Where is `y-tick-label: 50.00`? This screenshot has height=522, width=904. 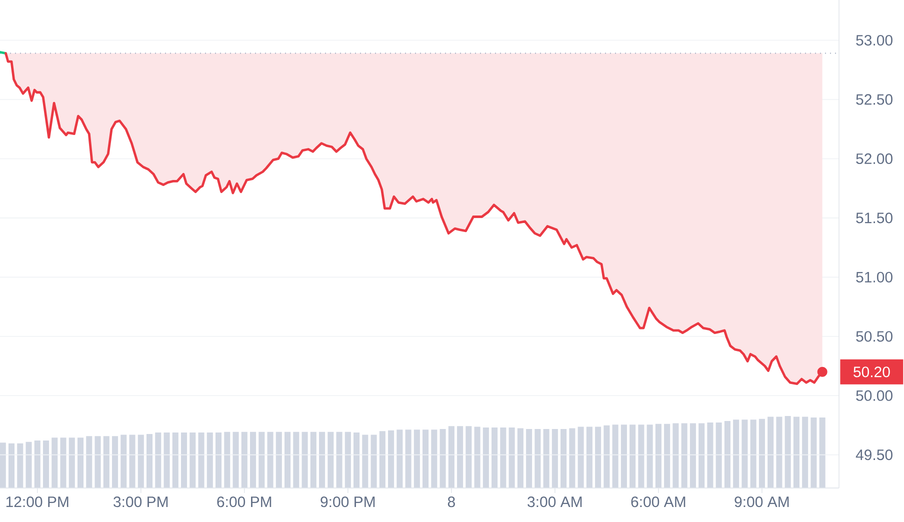 y-tick-label: 50.00 is located at coordinates (874, 395).